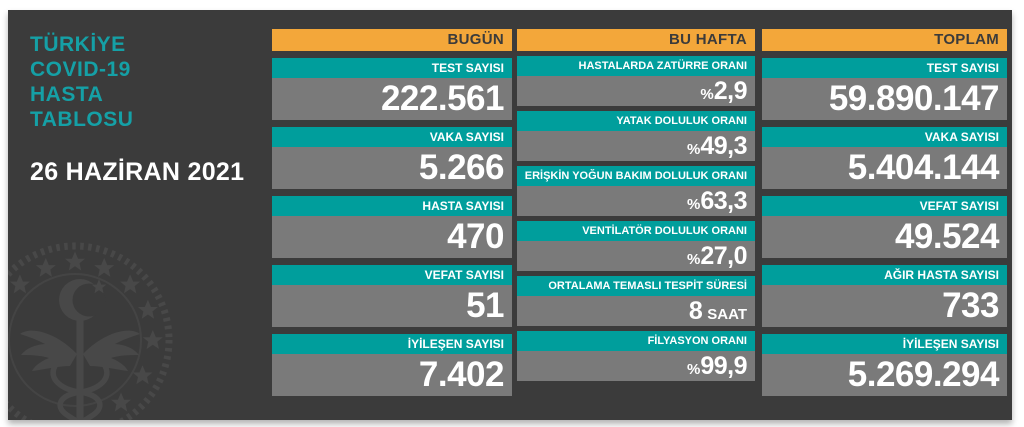  I want to click on stat-label: HASTA SAYISI, so click(392, 206).